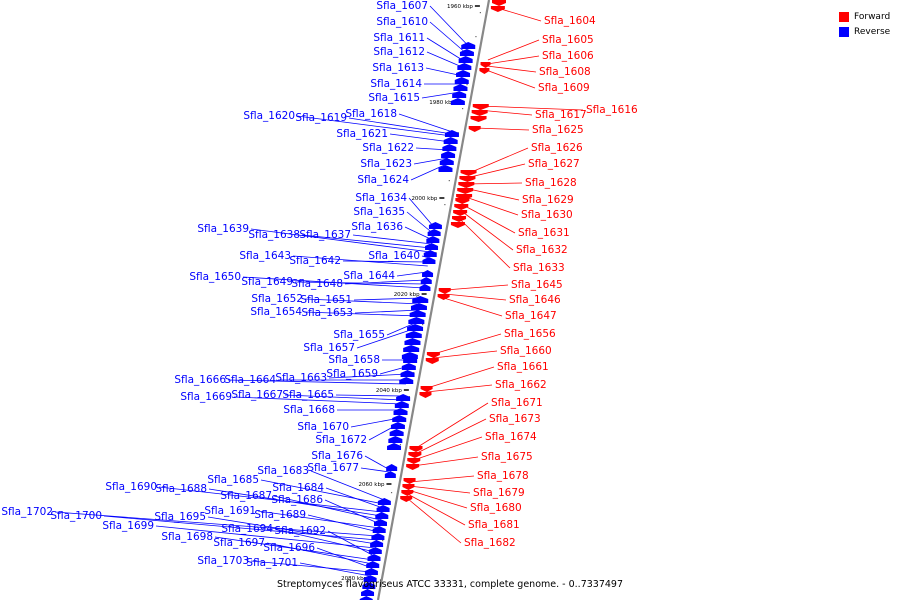  I want to click on forward-gene-label: Sfla_1675, so click(507, 457).